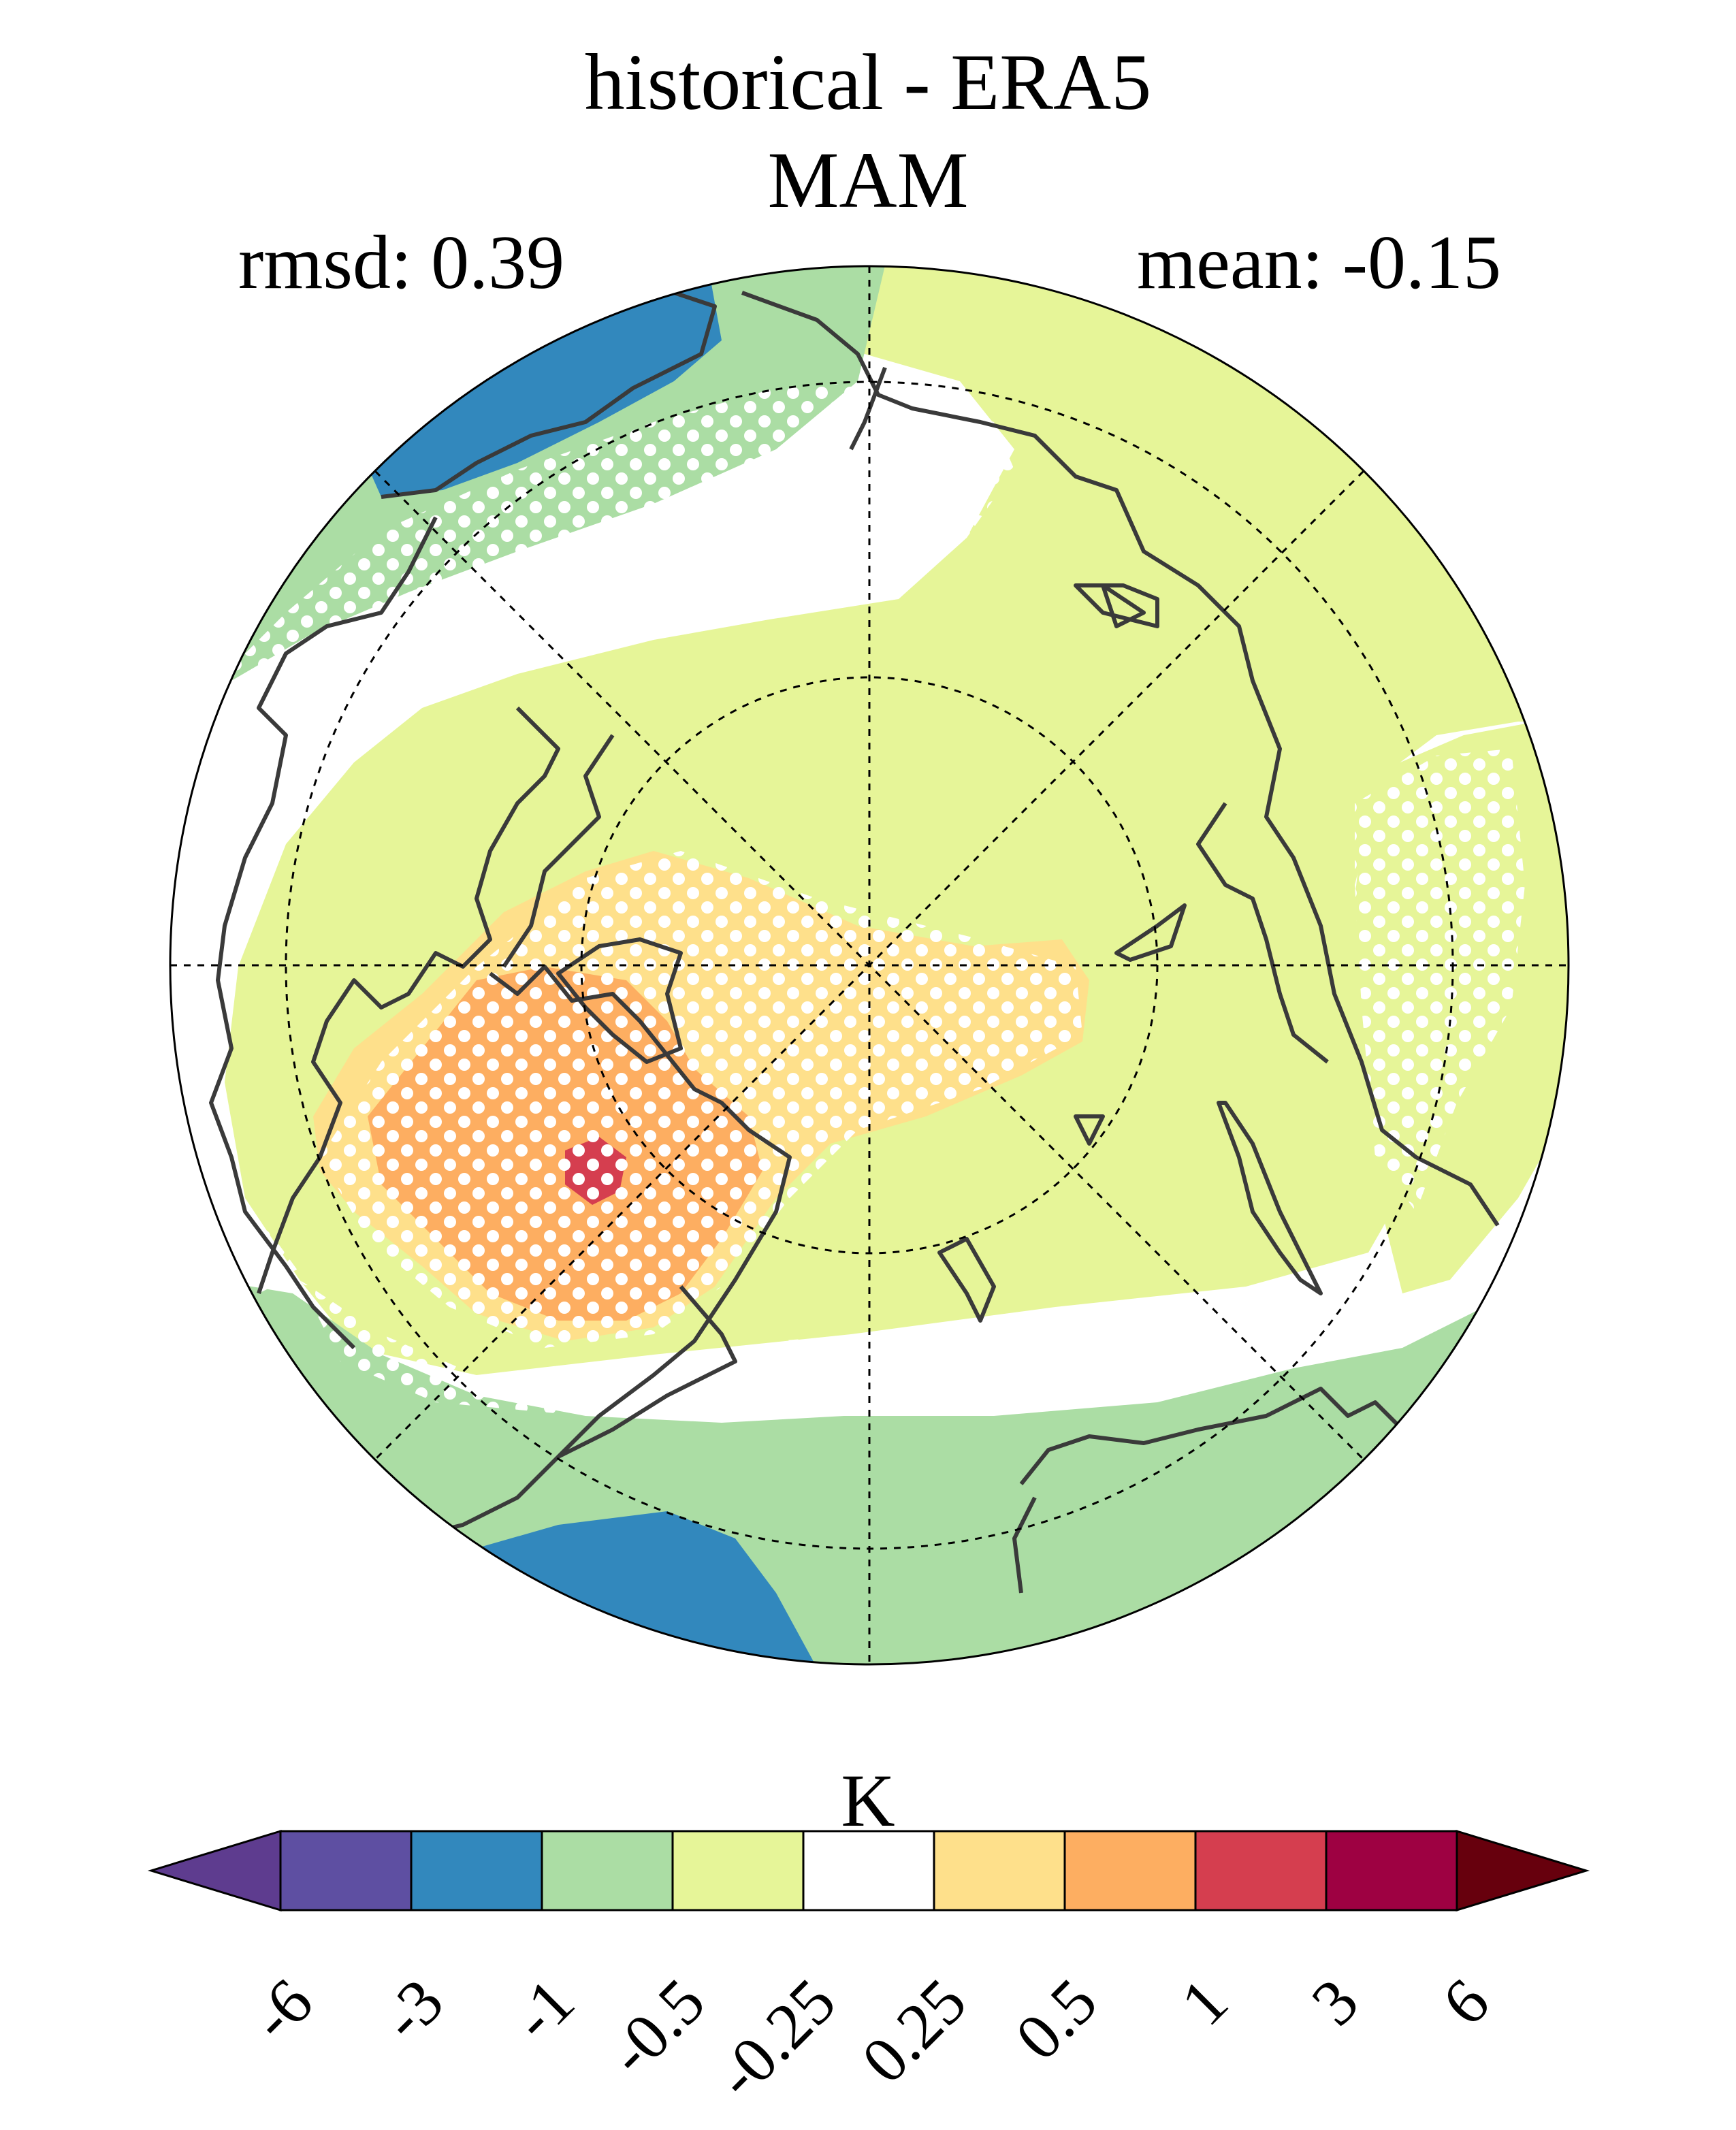  I want to click on stippling-canada, so click(701, 1099).